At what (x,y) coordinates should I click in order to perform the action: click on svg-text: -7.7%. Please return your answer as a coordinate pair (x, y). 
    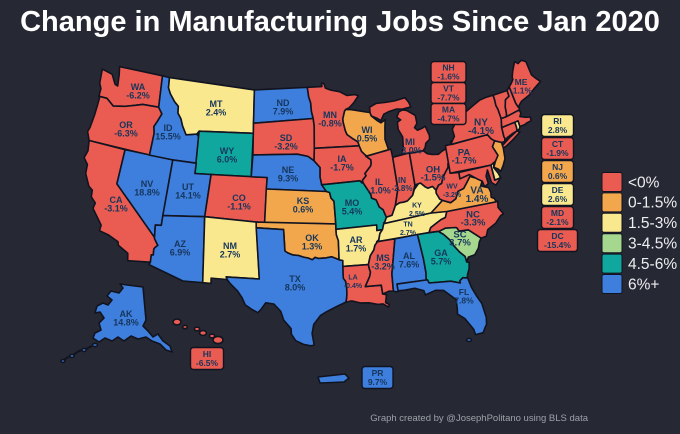
    Looking at the image, I should click on (448, 98).